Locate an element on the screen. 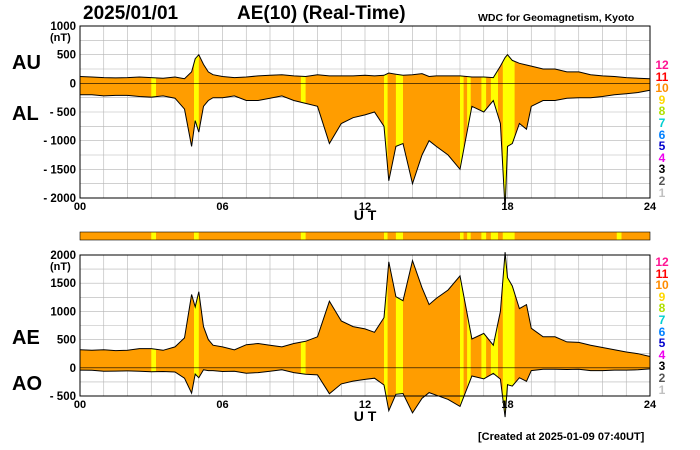 This screenshot has height=450, width=700. top-unit-label: (nT) is located at coordinates (60, 38).